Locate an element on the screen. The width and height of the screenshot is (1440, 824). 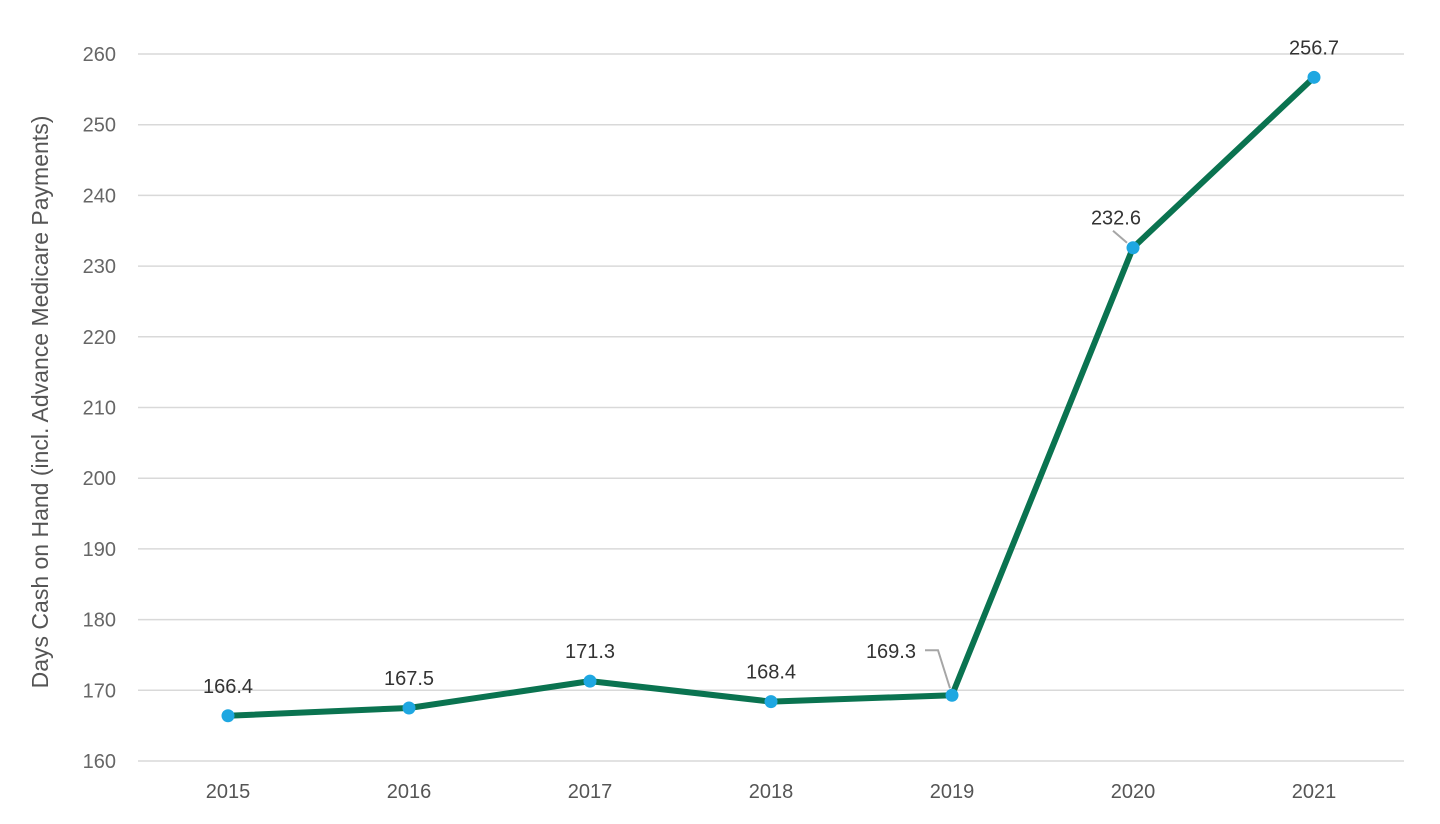
x-axis-ticks: 2015 2016 2017 2018 2019 2020 2021 is located at coordinates (771, 792).